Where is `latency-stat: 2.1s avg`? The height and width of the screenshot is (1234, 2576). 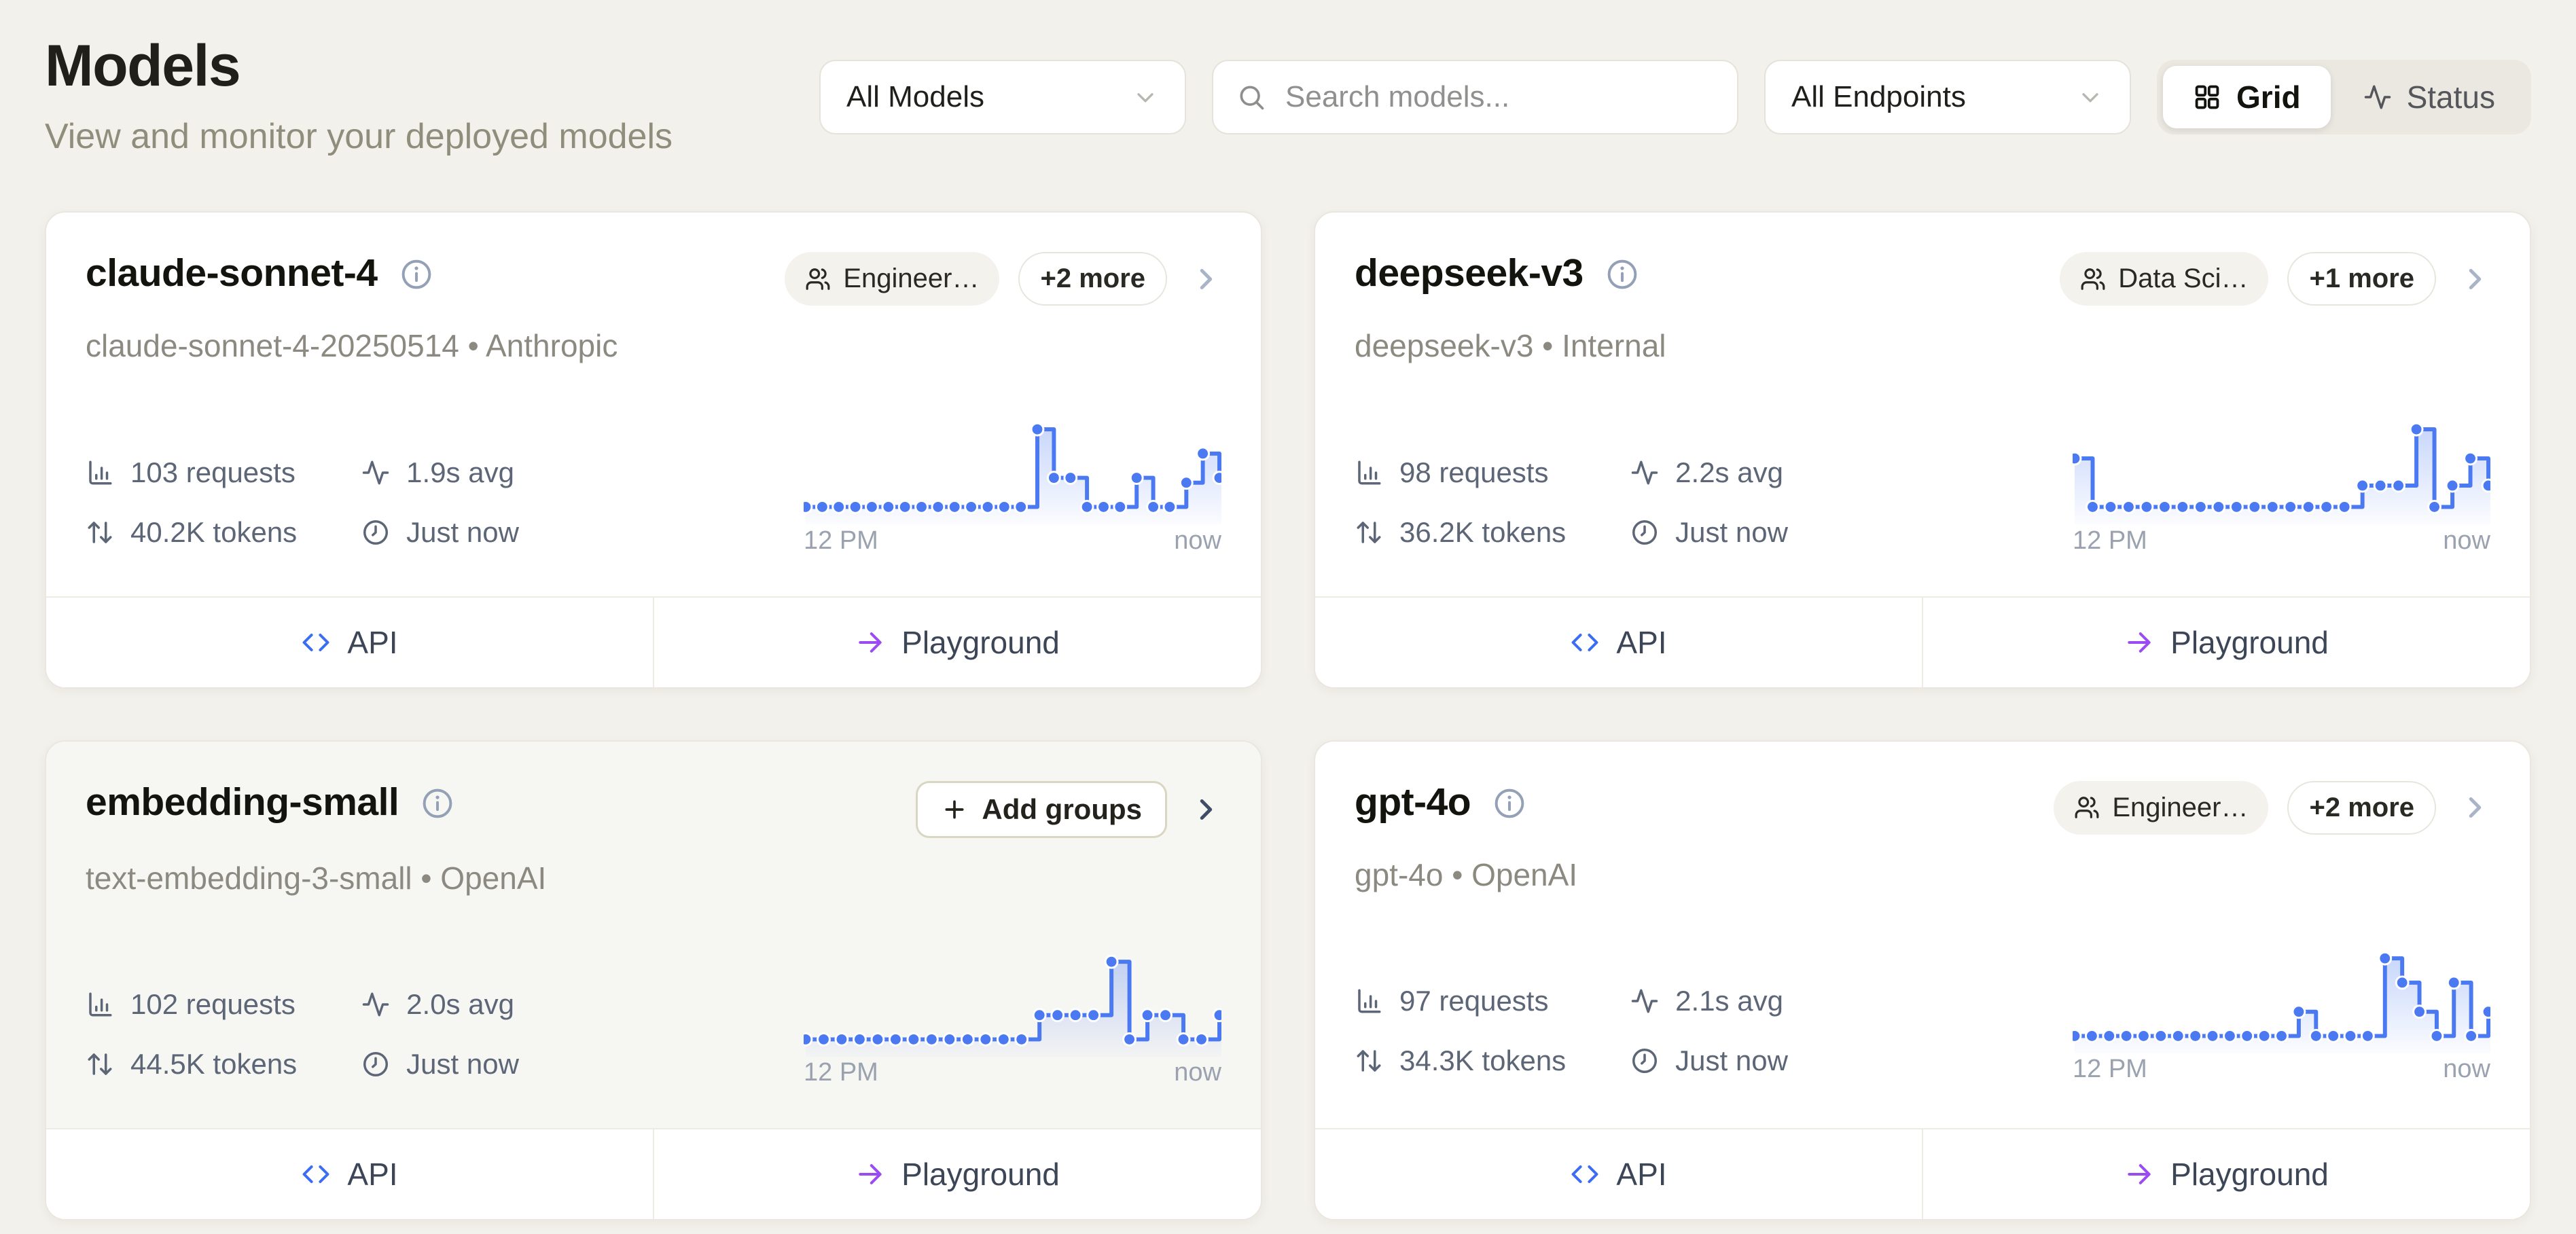 latency-stat: 2.1s avg is located at coordinates (1709, 1001).